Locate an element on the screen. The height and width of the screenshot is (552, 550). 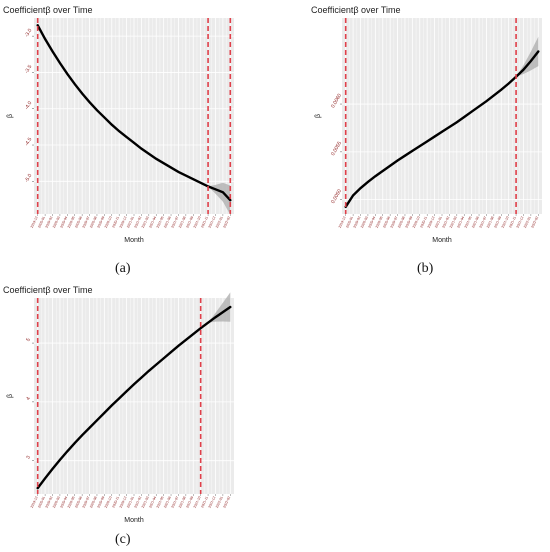
x-tick-label: 2020-11 is located at coordinates (115, 222).